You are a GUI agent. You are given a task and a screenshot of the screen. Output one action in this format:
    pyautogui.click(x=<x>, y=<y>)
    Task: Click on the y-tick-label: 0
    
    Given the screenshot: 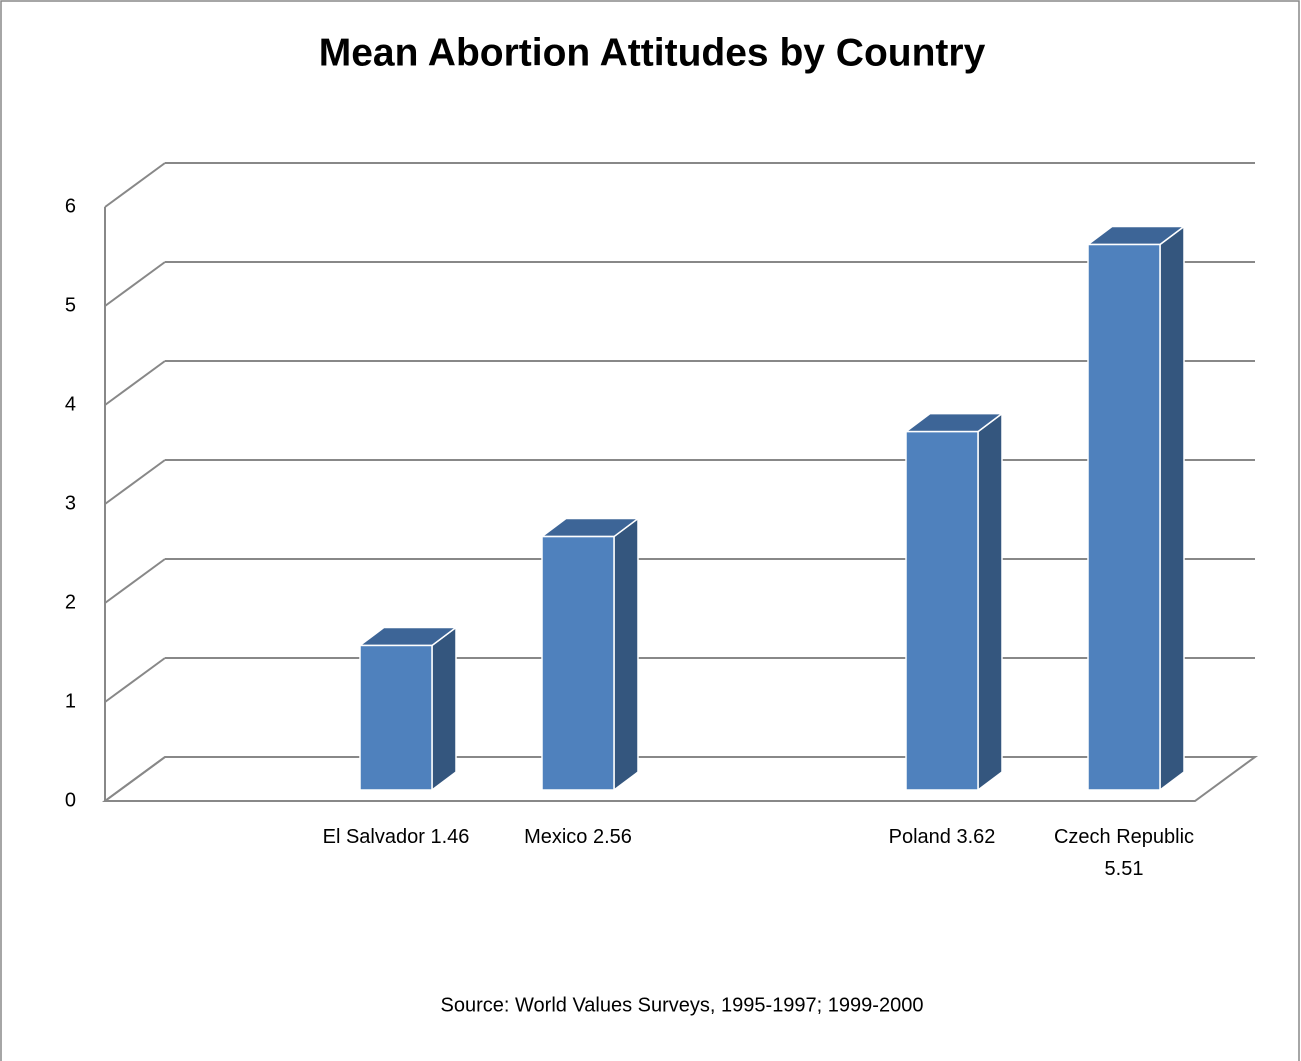 What is the action you would take?
    pyautogui.click(x=70, y=800)
    